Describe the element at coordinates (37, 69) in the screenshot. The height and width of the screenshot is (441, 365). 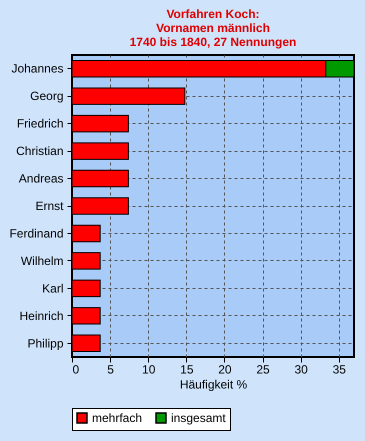
I see `y-tick-label: Johannes` at that location.